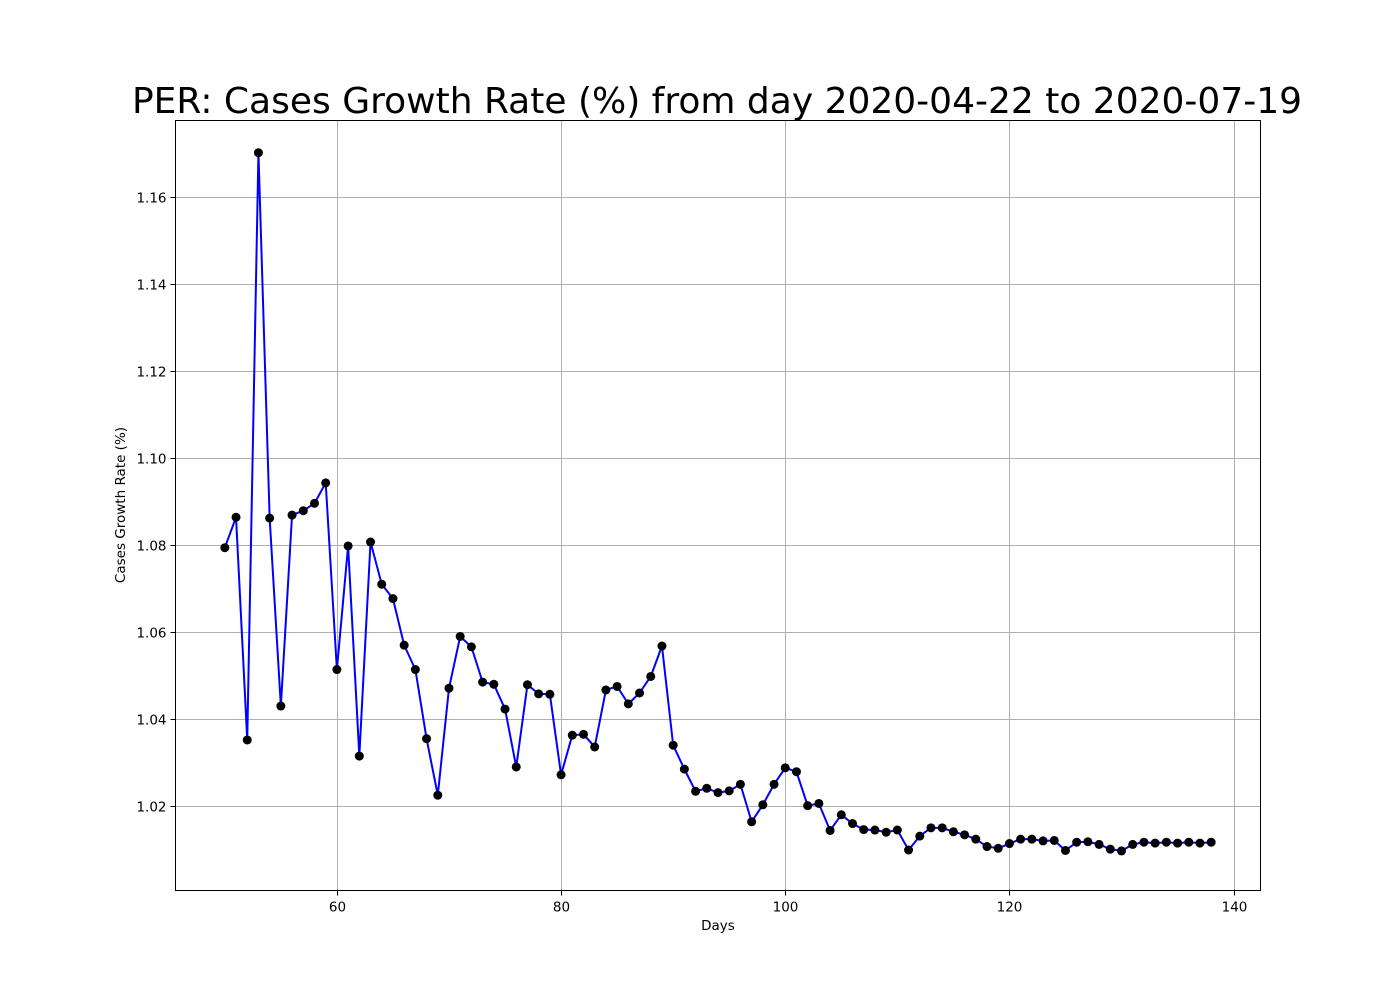 This screenshot has height=1000, width=1400. What do you see at coordinates (1010, 908) in the screenshot?
I see `x-tick-label: 120` at bounding box center [1010, 908].